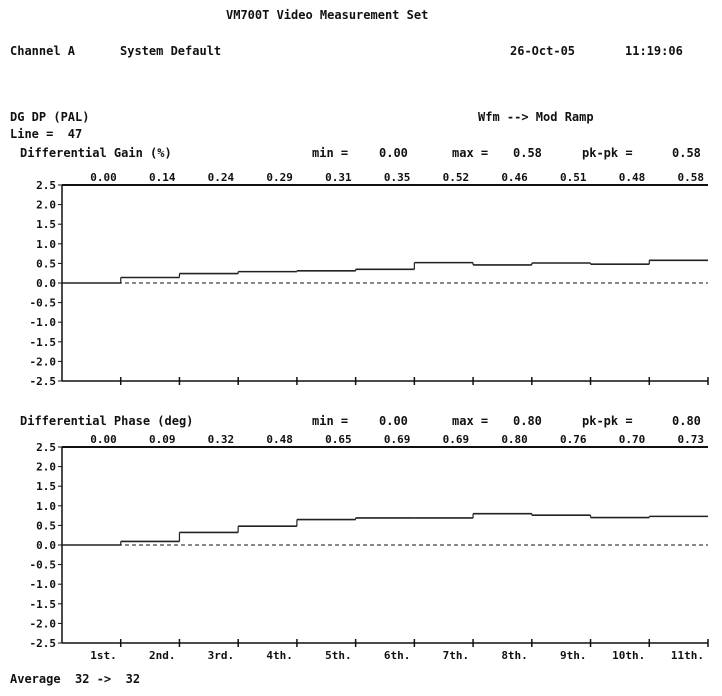 This screenshot has height=696, width=722. I want to click on dg-max-value: 0.58, so click(527, 153).